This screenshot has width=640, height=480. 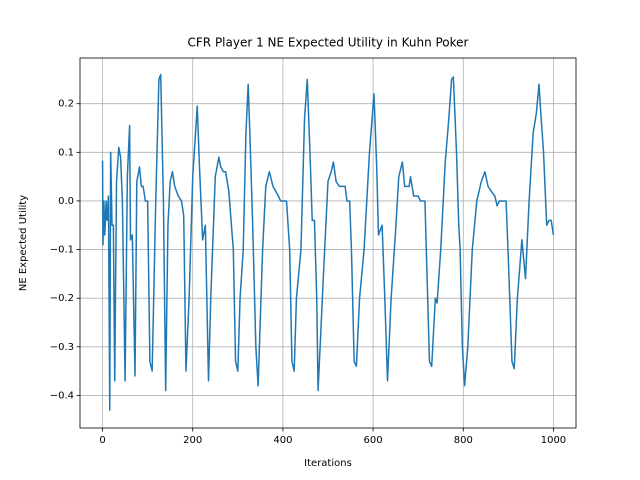 What do you see at coordinates (102, 440) in the screenshot?
I see `x-tick-label: 0` at bounding box center [102, 440].